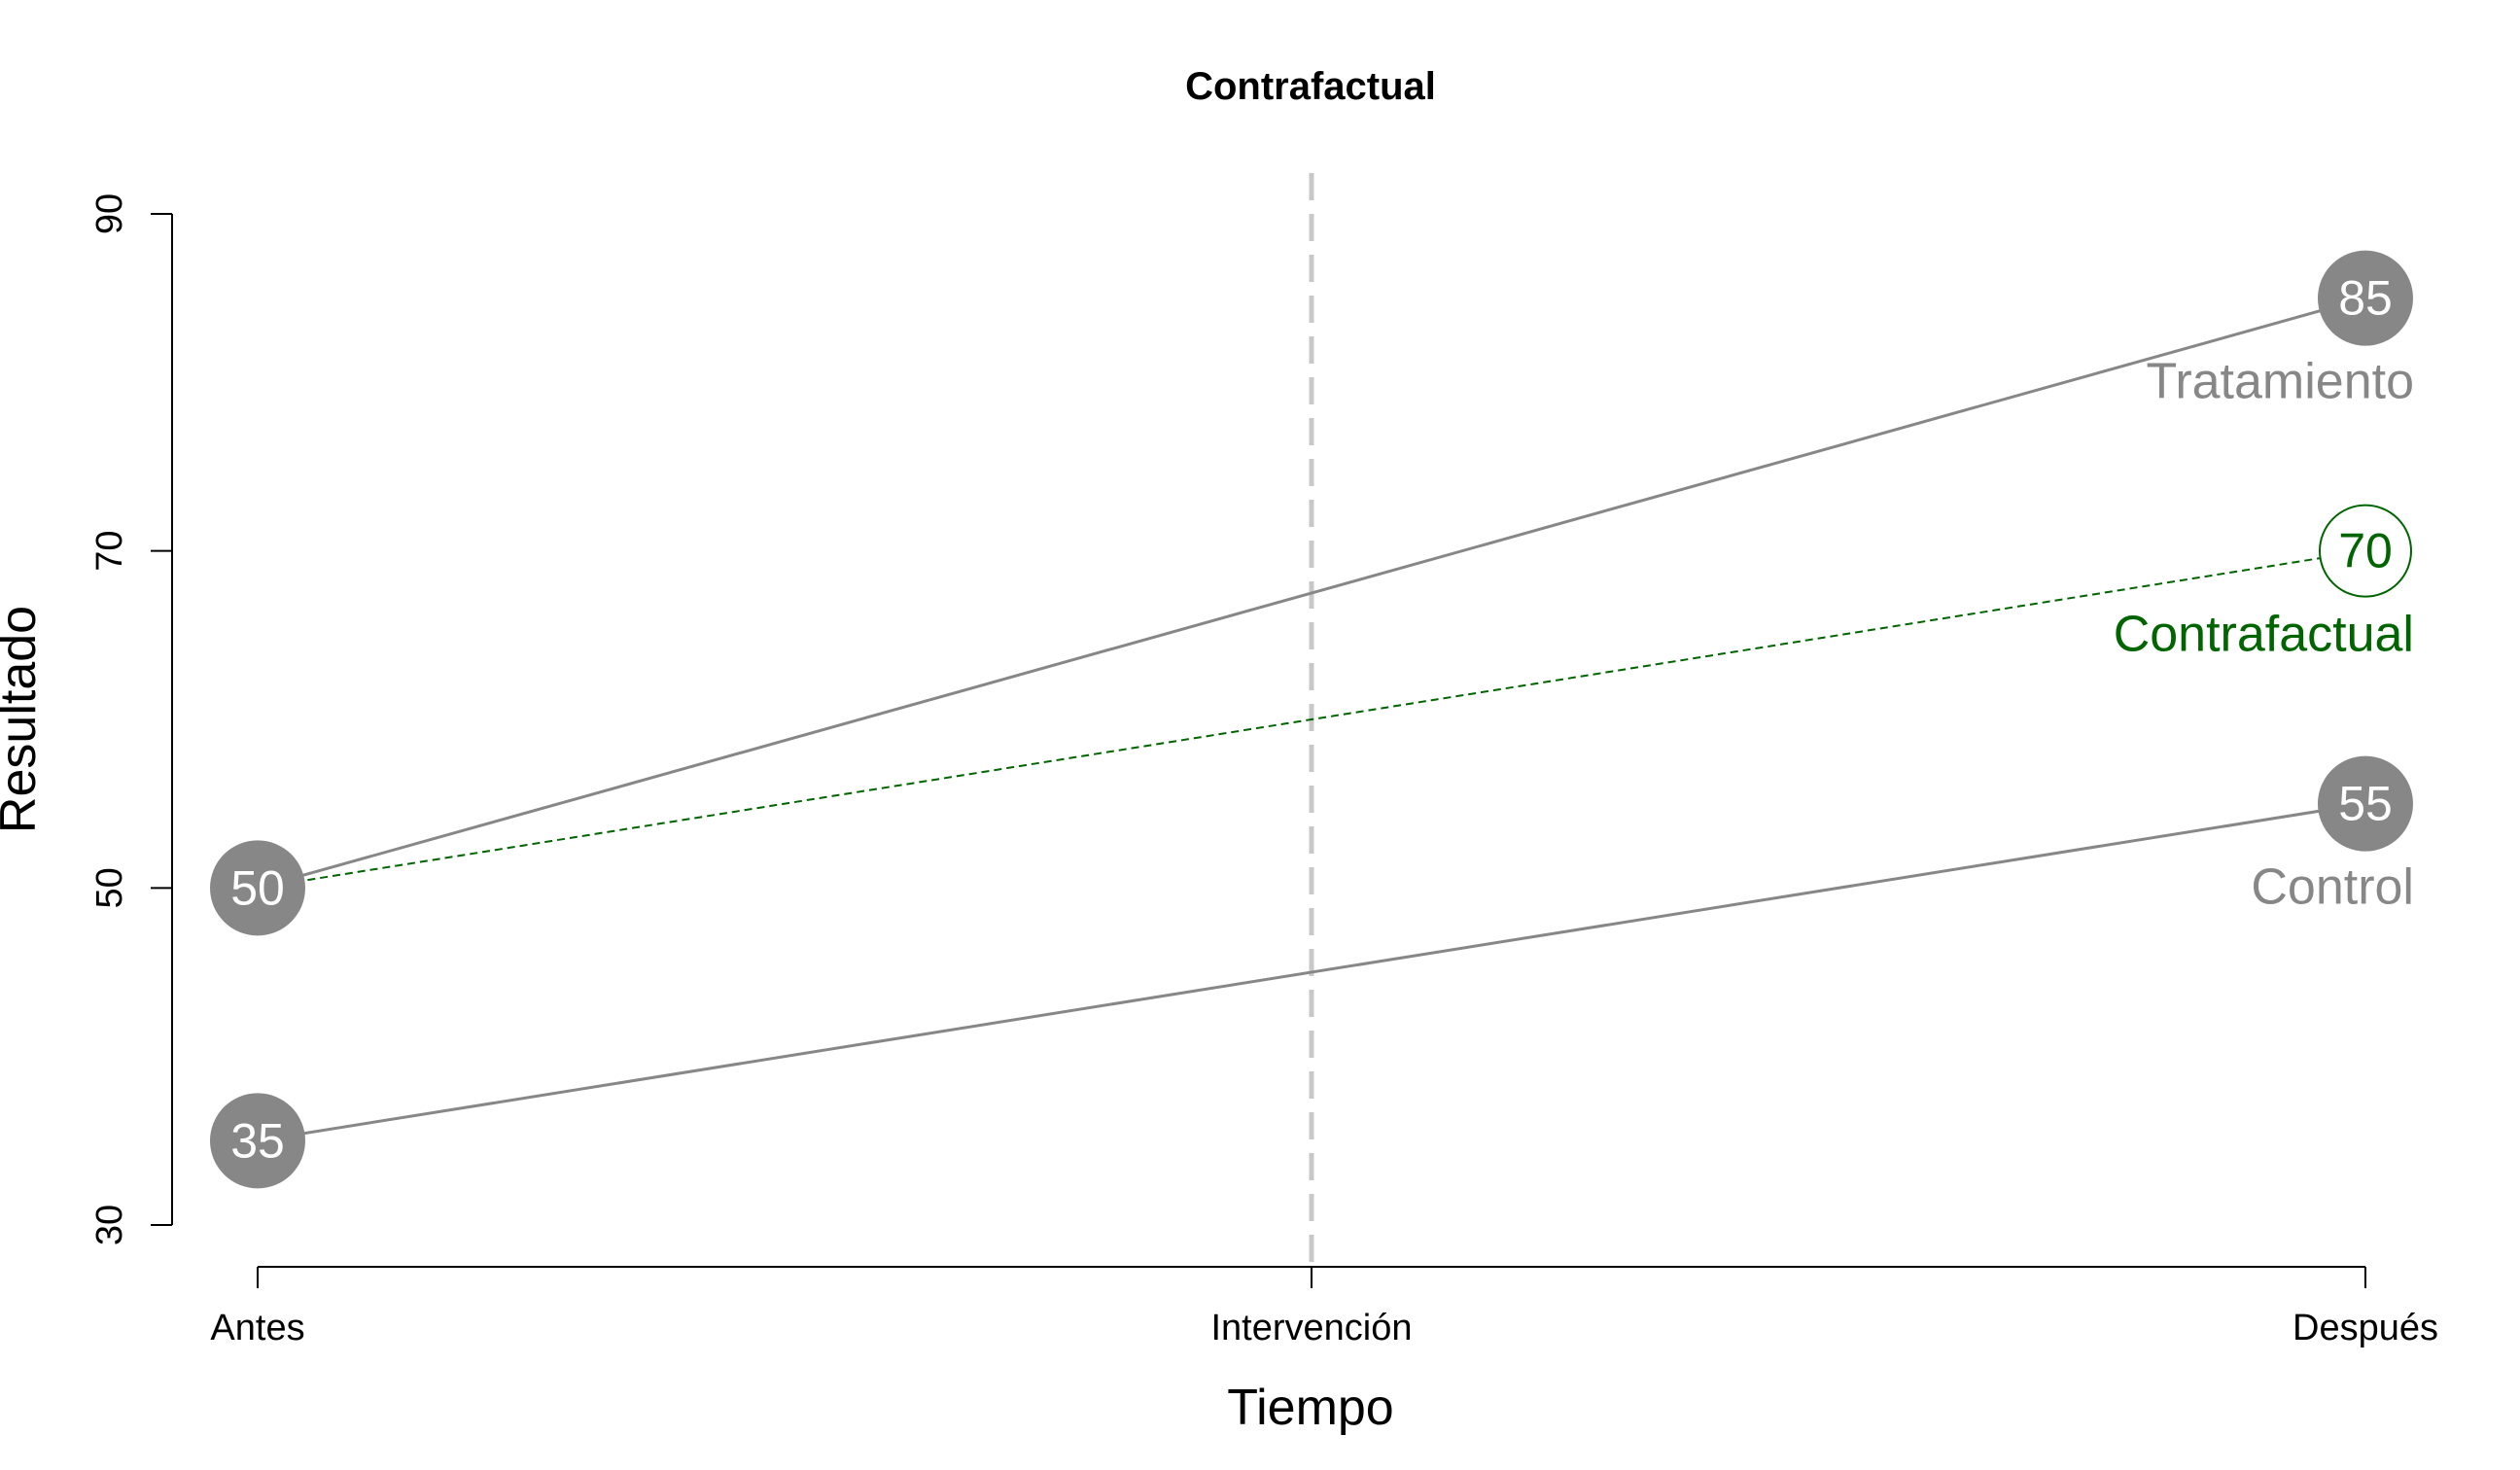  I want to click on data-label-control: 35, so click(257, 1140).